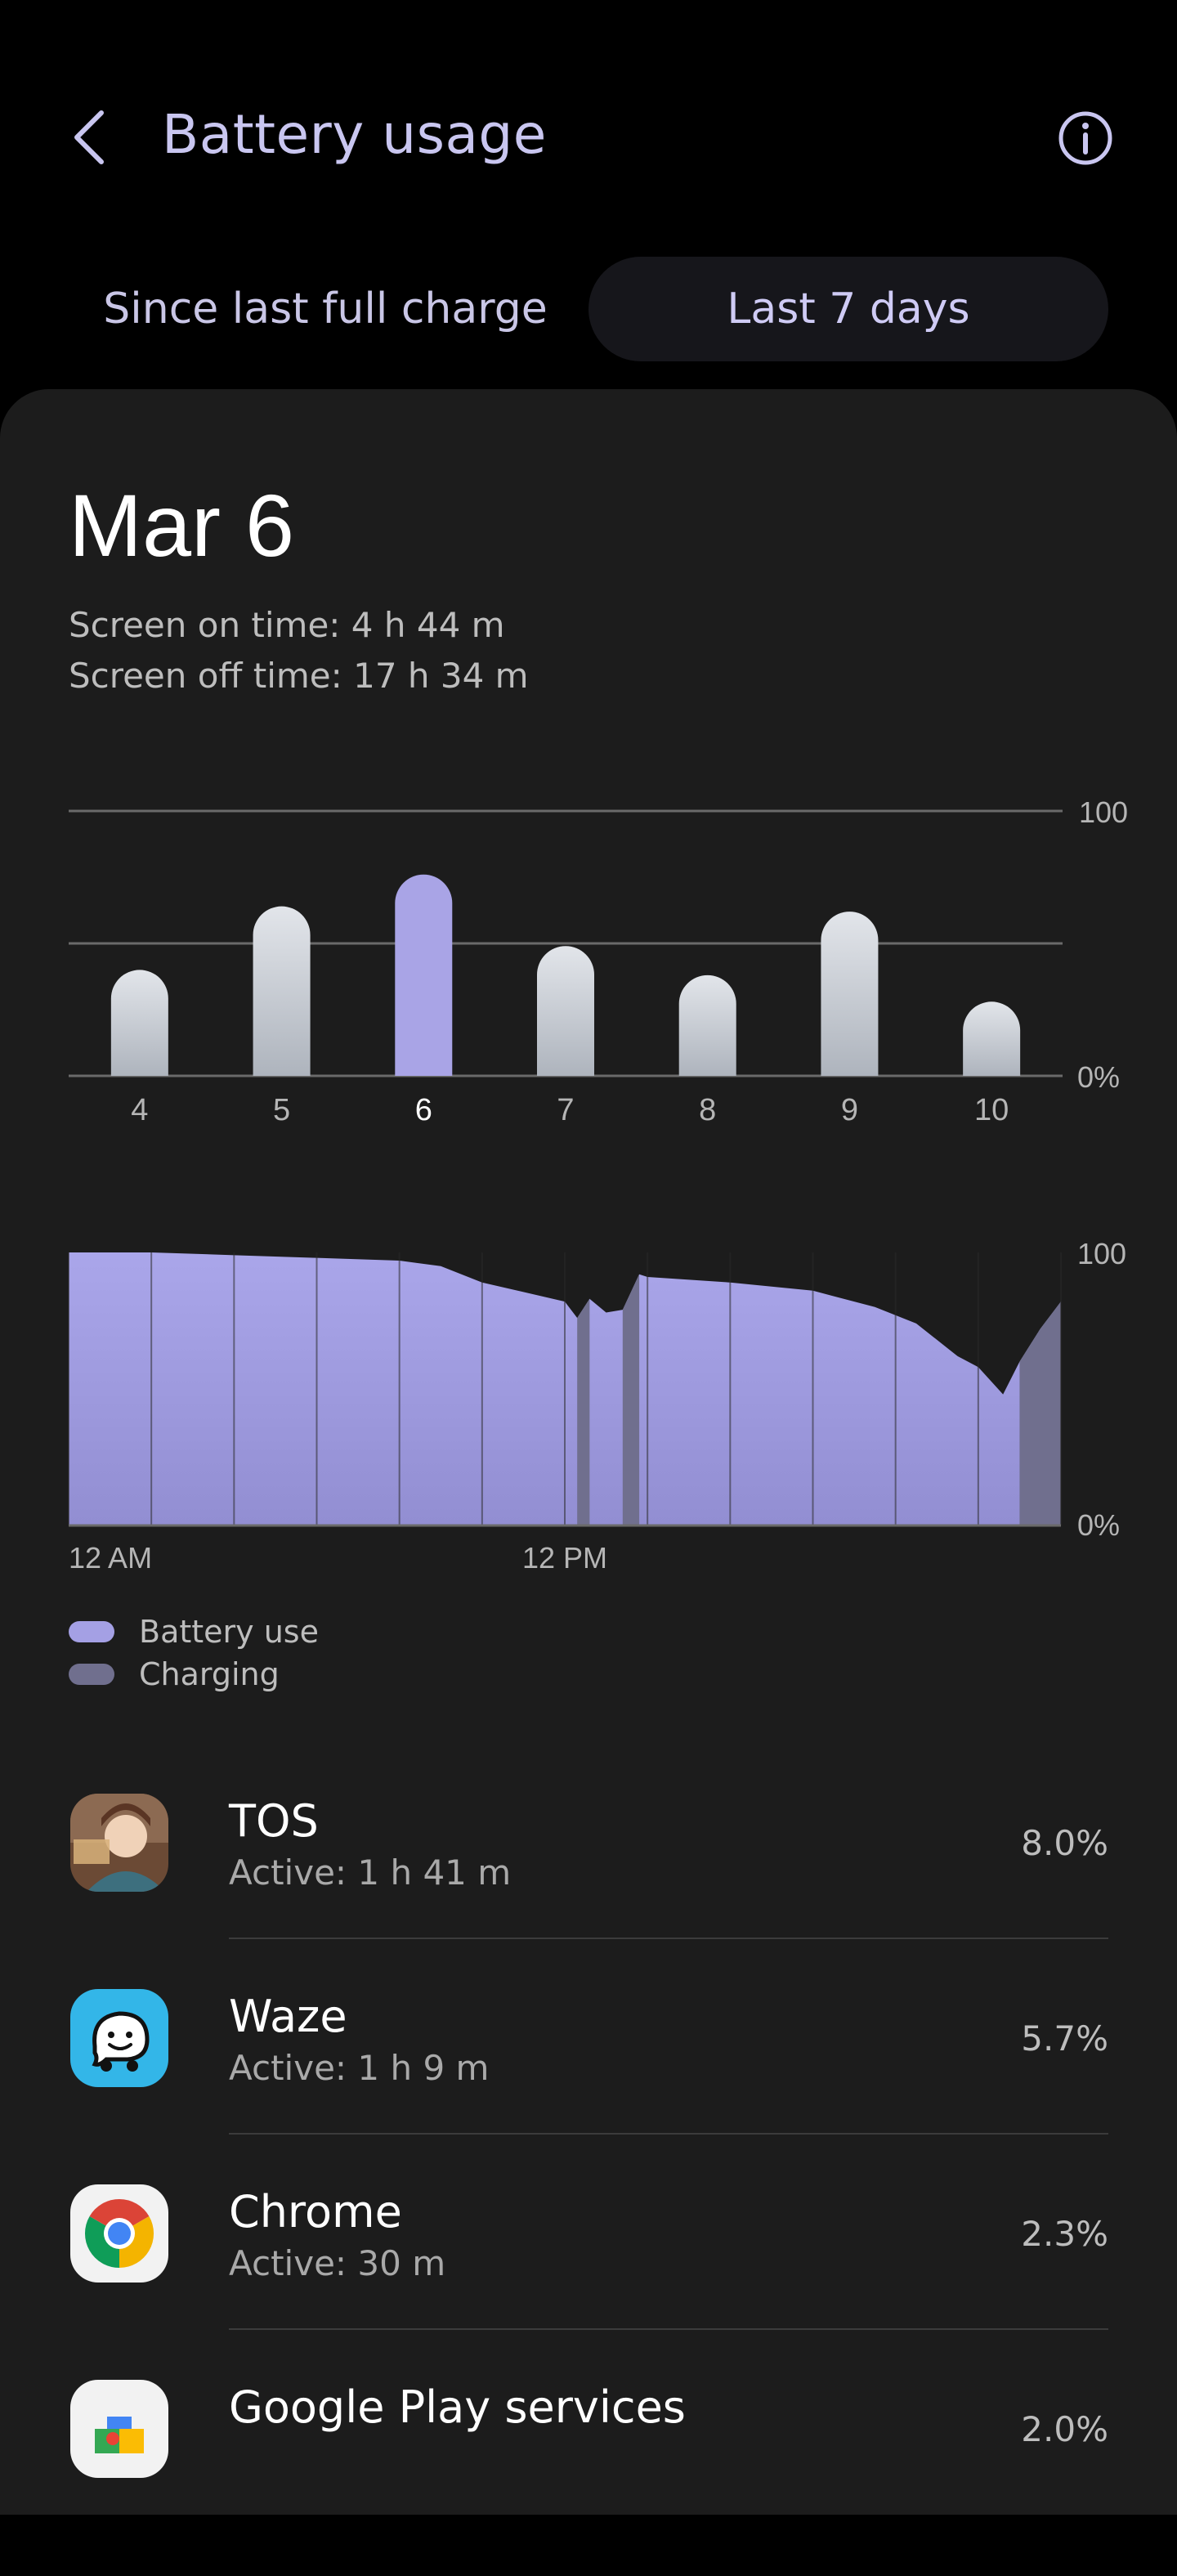 The image size is (1177, 2576). I want to click on x-tick-label: 4, so click(139, 1110).